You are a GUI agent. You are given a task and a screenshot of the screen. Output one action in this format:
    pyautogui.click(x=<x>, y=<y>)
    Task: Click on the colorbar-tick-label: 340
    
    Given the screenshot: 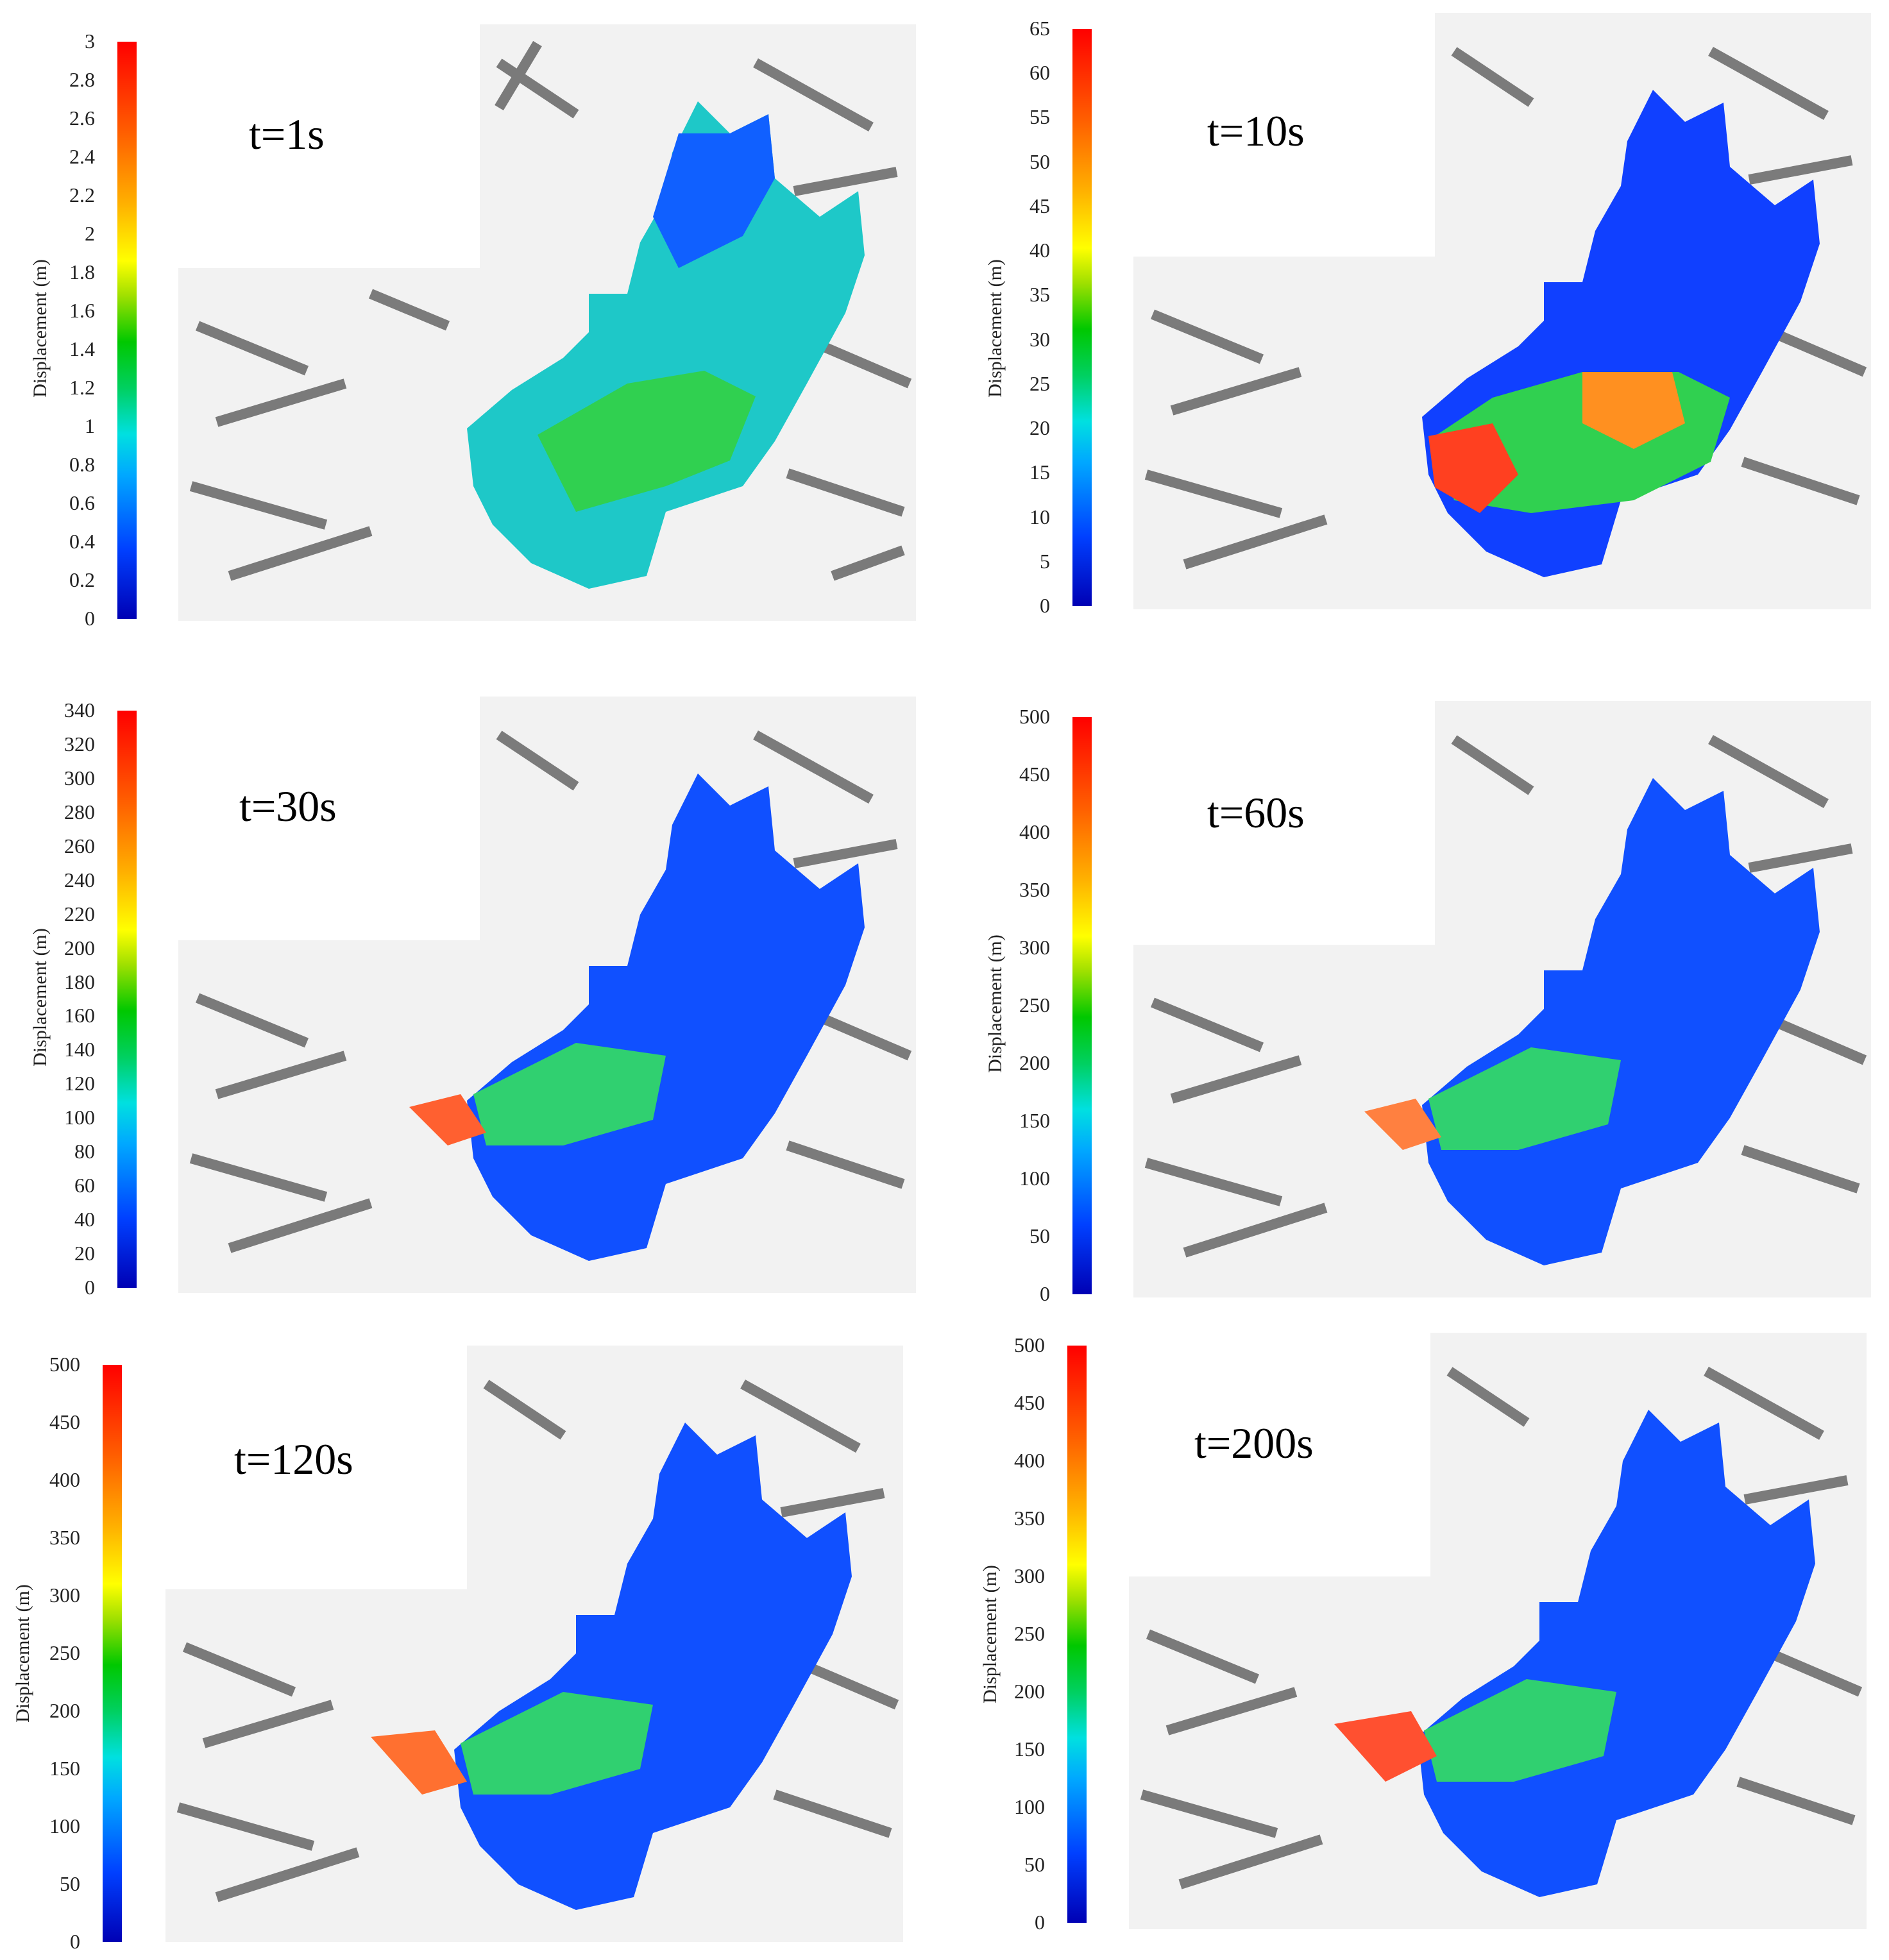 What is the action you would take?
    pyautogui.click(x=79, y=710)
    